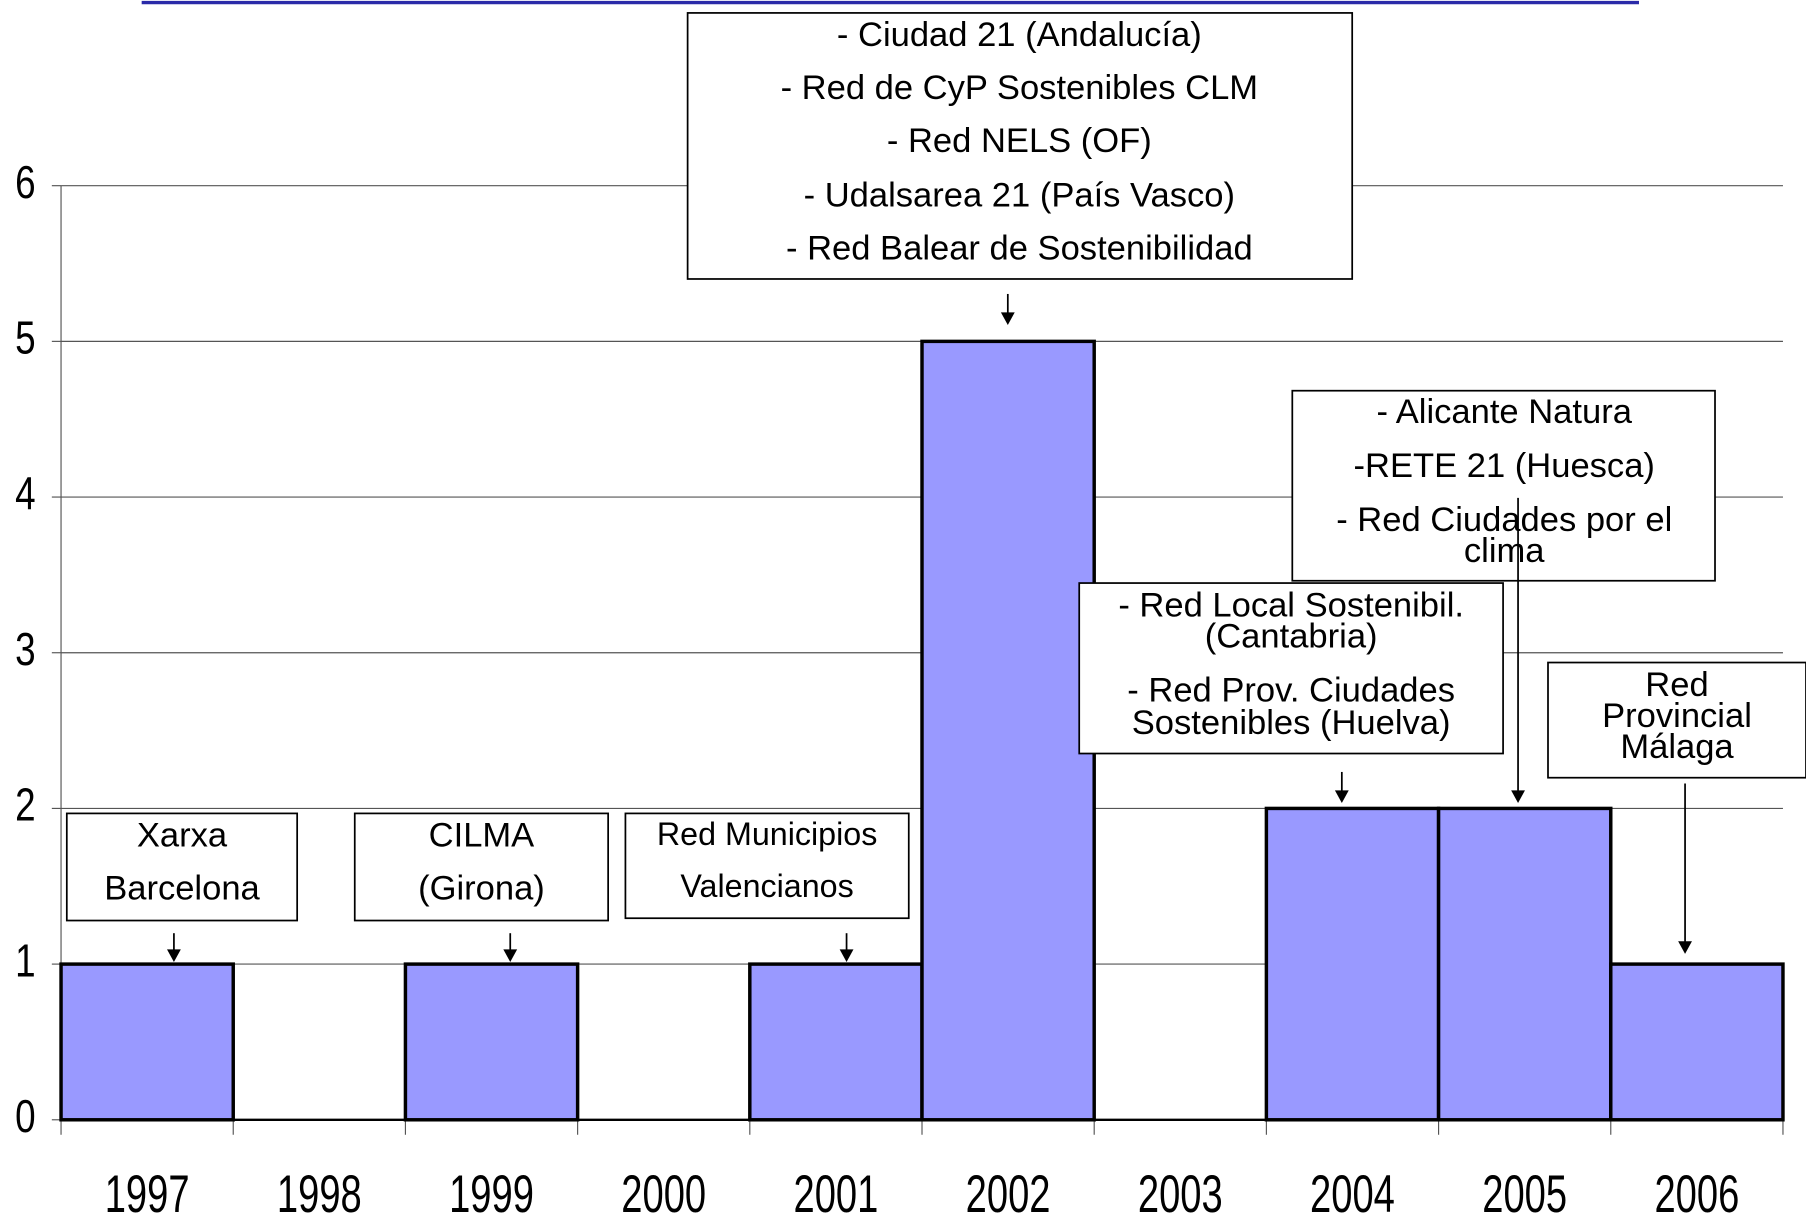  What do you see at coordinates (1291, 636) in the screenshot?
I see `annotation-text: (Cantabria)` at bounding box center [1291, 636].